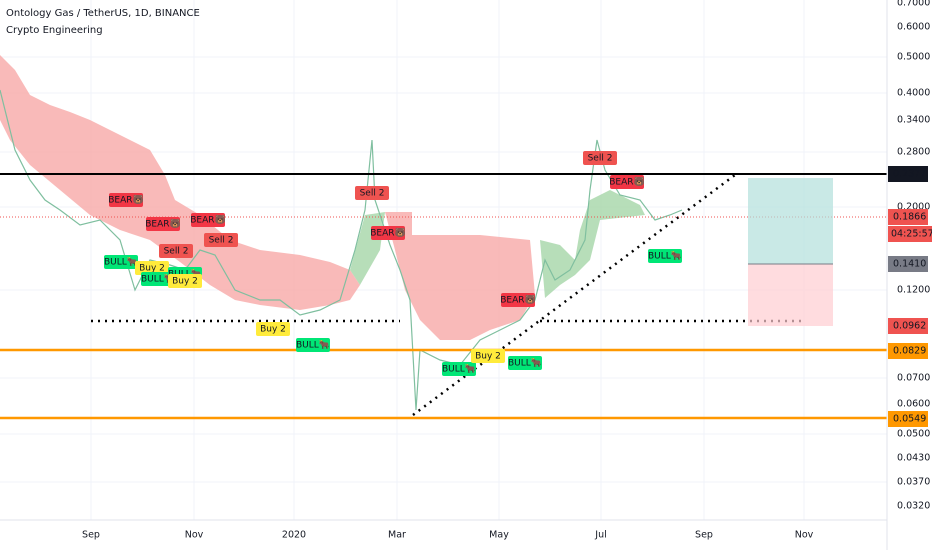 The image size is (932, 550). I want to click on price-label: 0.2800, so click(913, 152).